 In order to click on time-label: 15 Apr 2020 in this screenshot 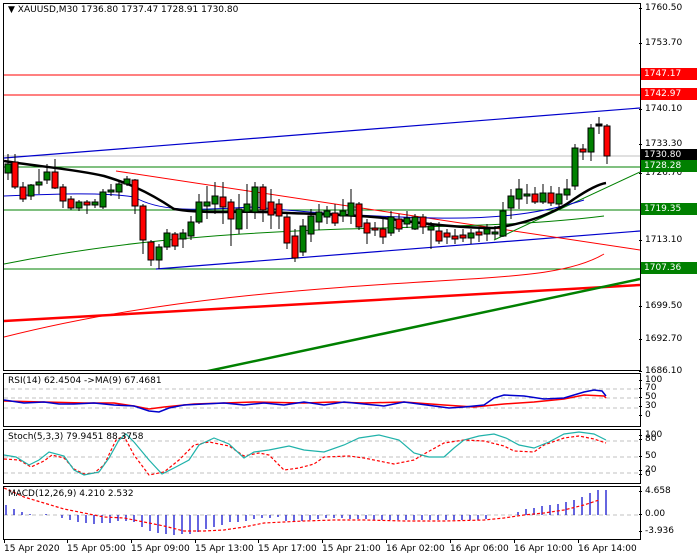, I will do `click(32, 549)`.